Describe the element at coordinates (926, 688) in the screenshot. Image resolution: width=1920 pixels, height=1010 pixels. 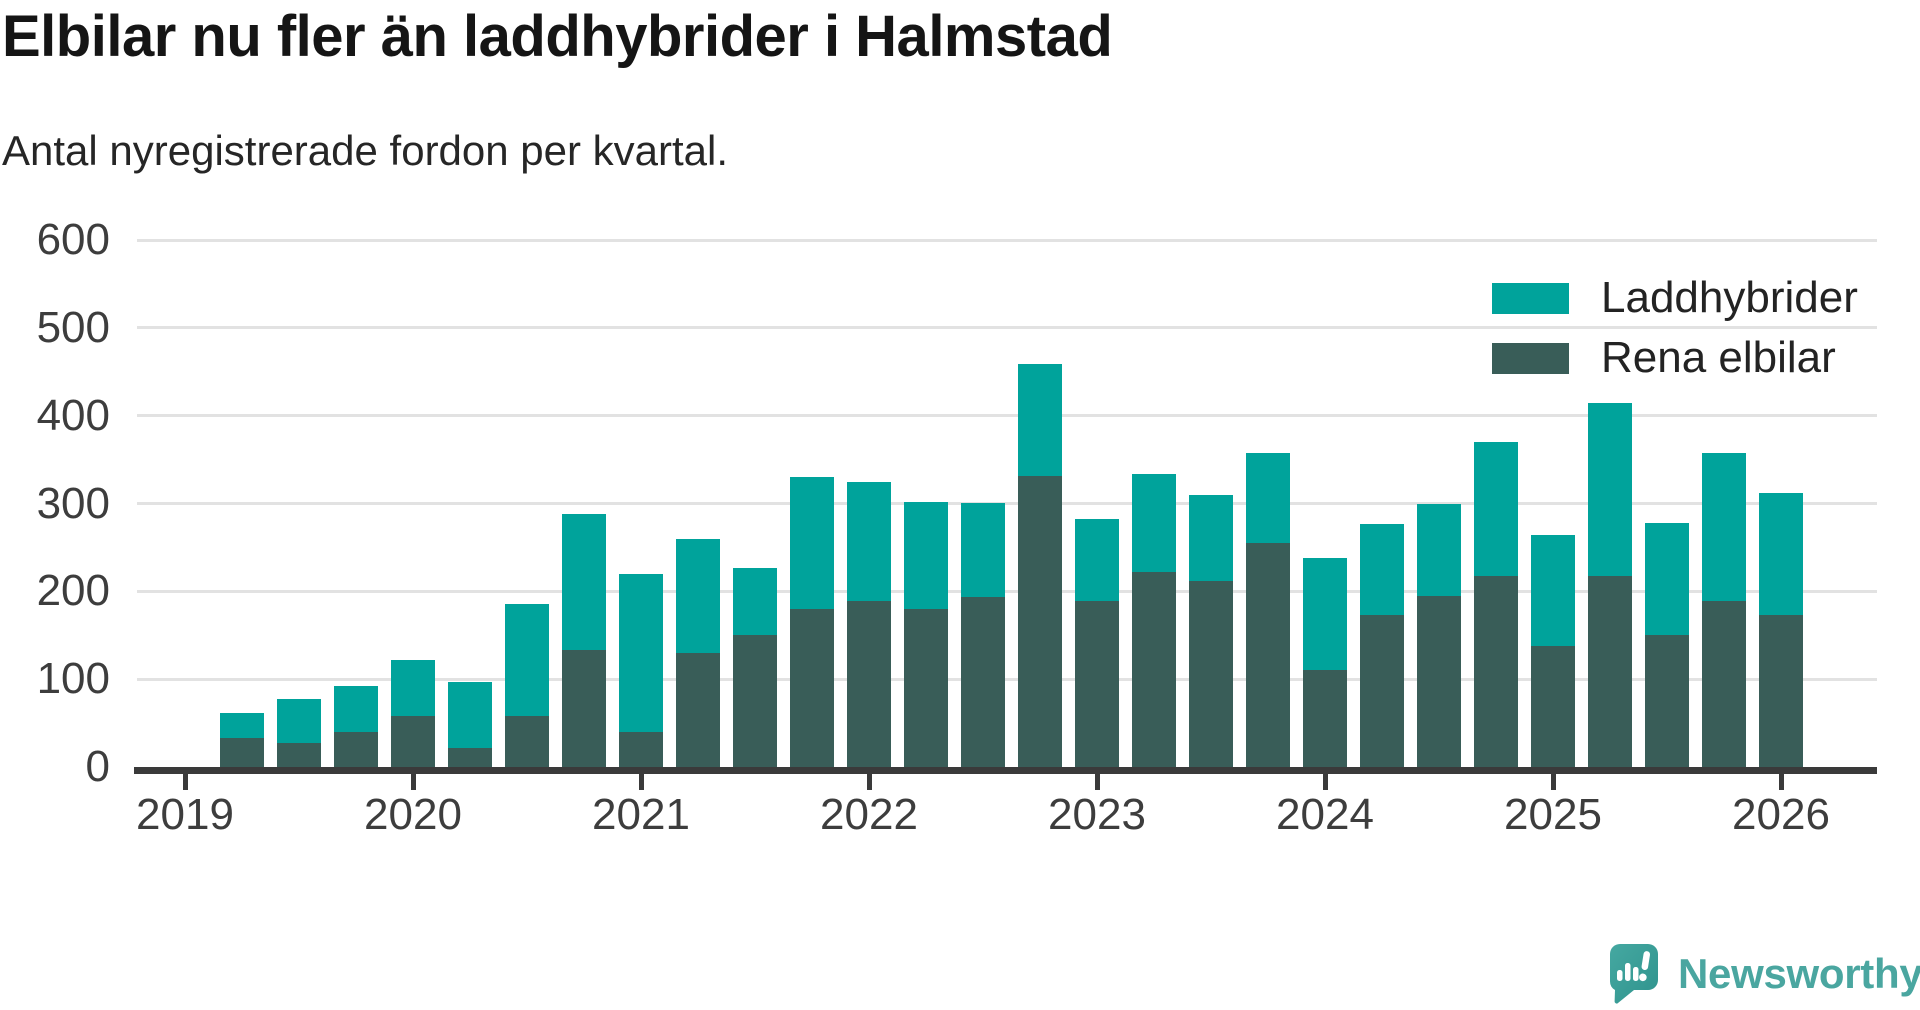
I see `bar-2022-Q1-rena-elbilar` at that location.